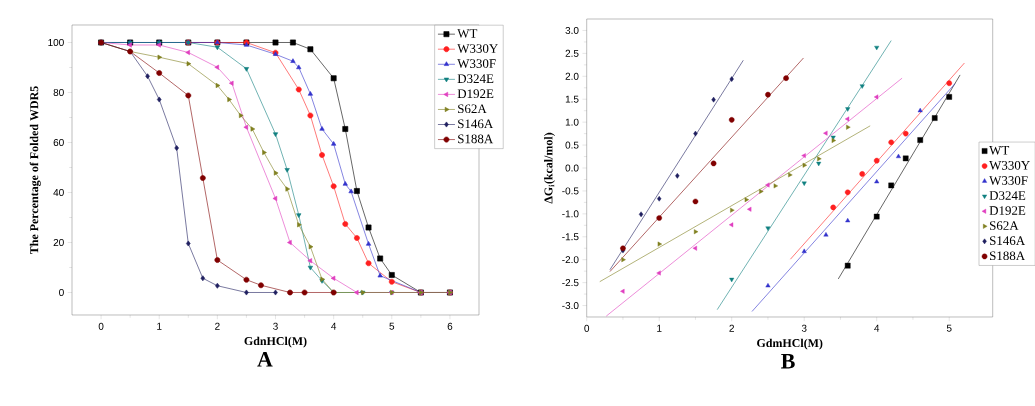 This screenshot has height=406, width=1035. What do you see at coordinates (570, 191) in the screenshot?
I see `y-tick-label: -0.5` at bounding box center [570, 191].